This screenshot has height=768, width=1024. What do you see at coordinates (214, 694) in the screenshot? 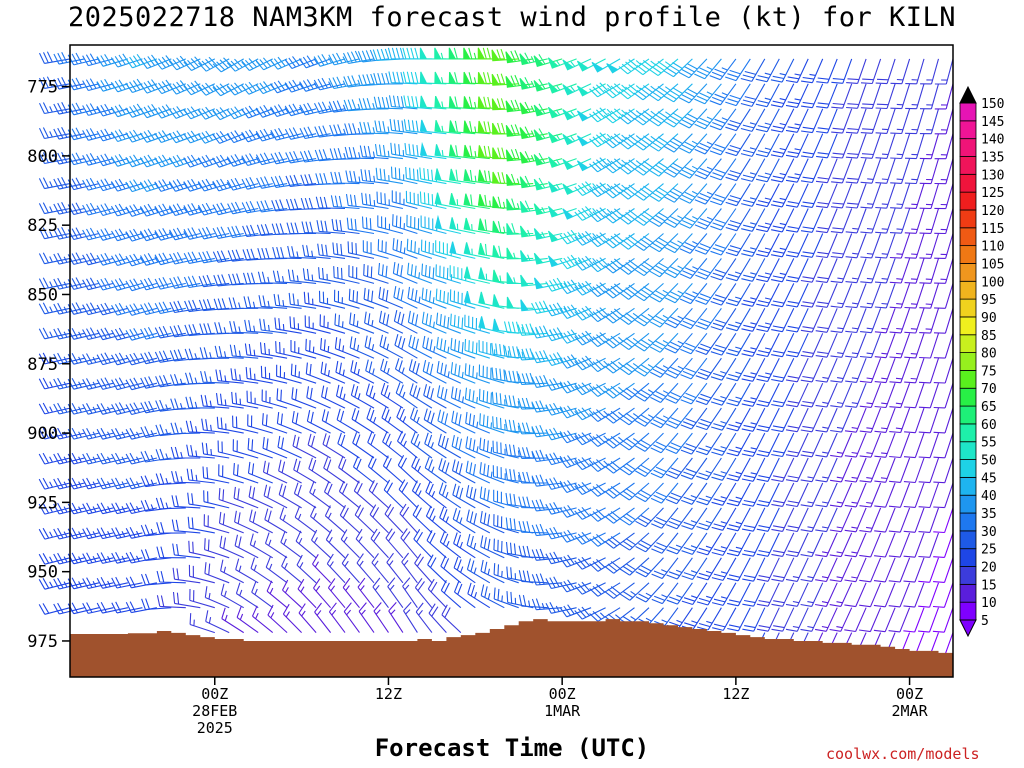
I see `x-tick-label: 00Z` at bounding box center [214, 694].